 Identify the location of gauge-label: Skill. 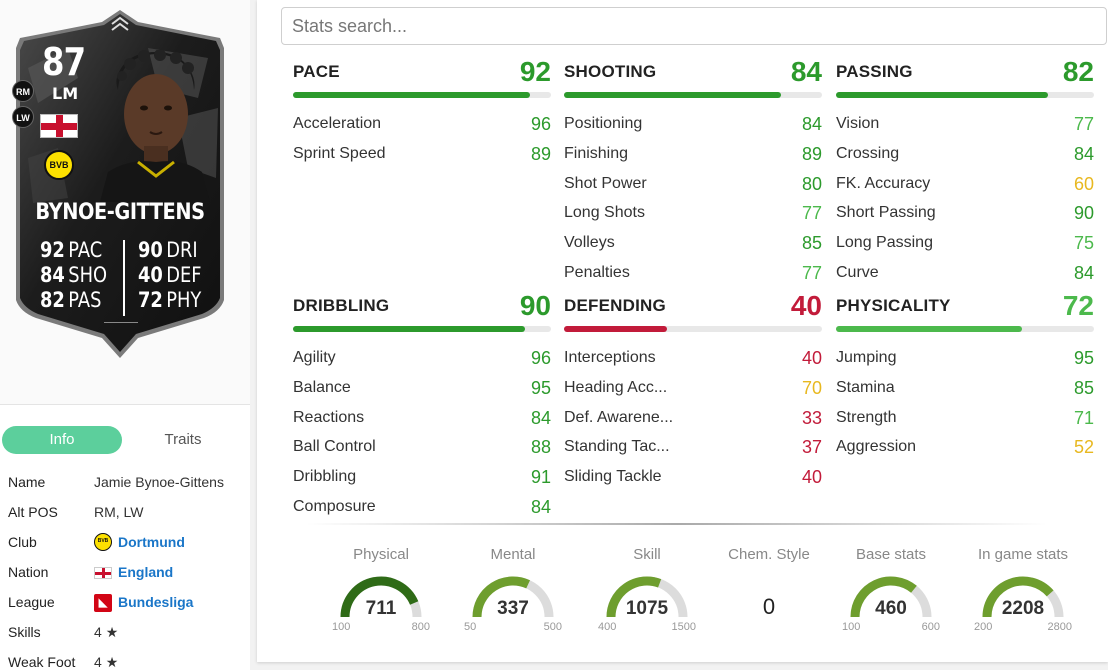
(647, 554).